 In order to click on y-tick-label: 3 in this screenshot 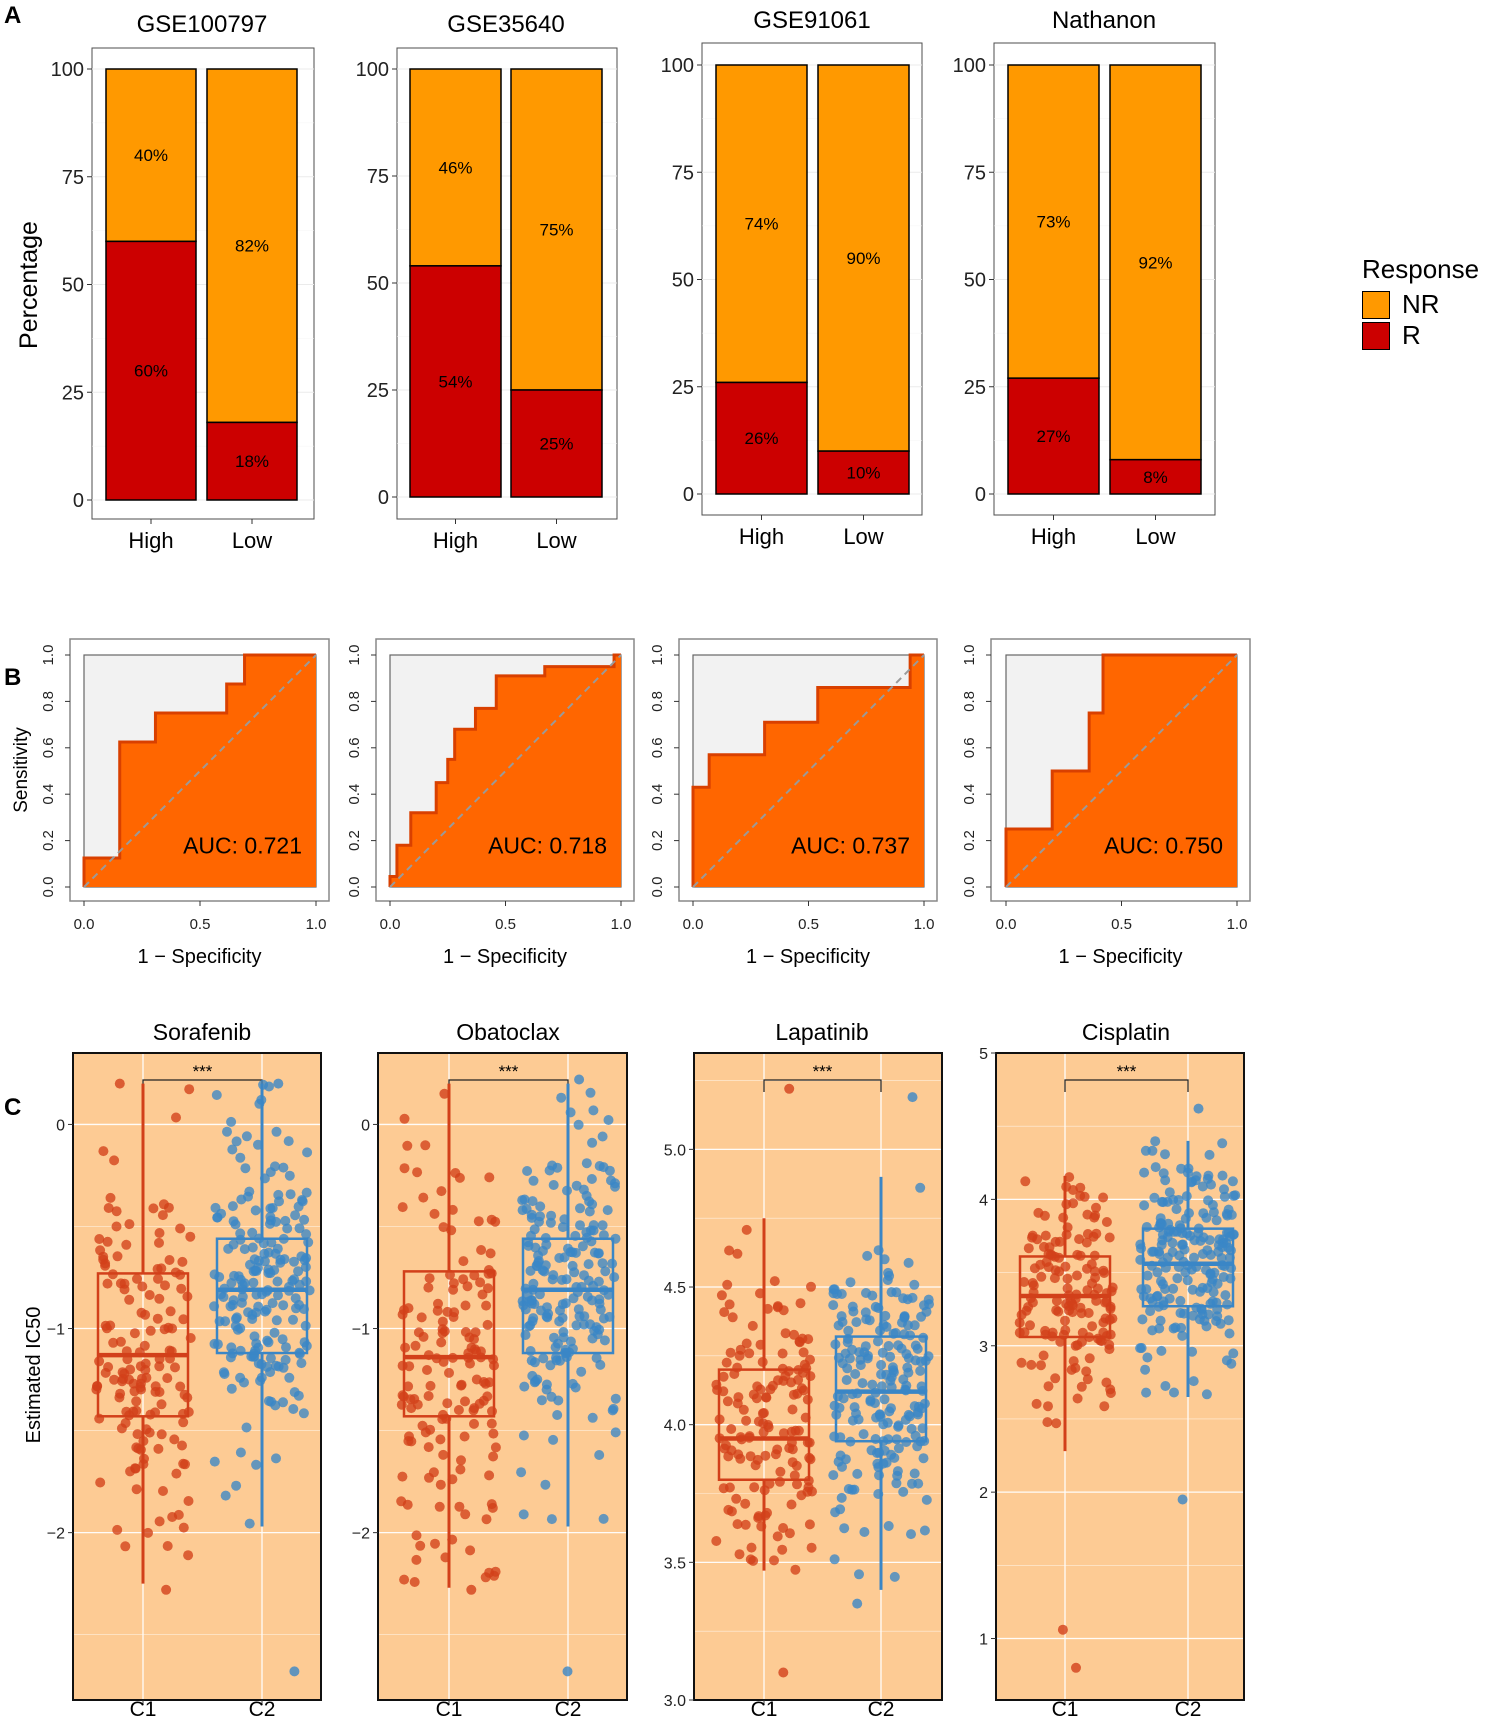, I will do `click(983, 1347)`.